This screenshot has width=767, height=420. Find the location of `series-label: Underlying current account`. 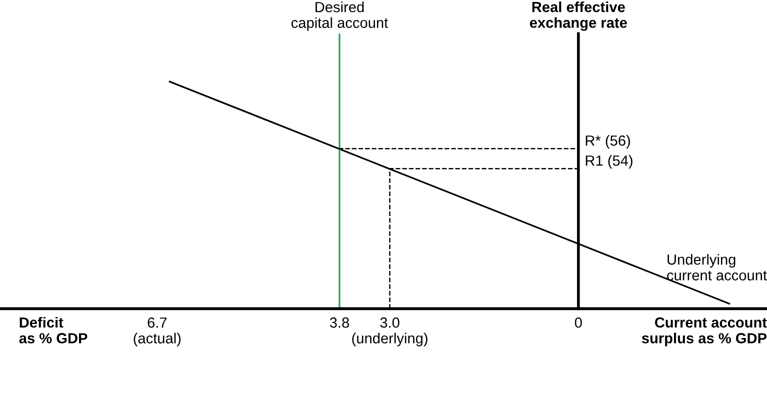

series-label: Underlying current account is located at coordinates (717, 267).